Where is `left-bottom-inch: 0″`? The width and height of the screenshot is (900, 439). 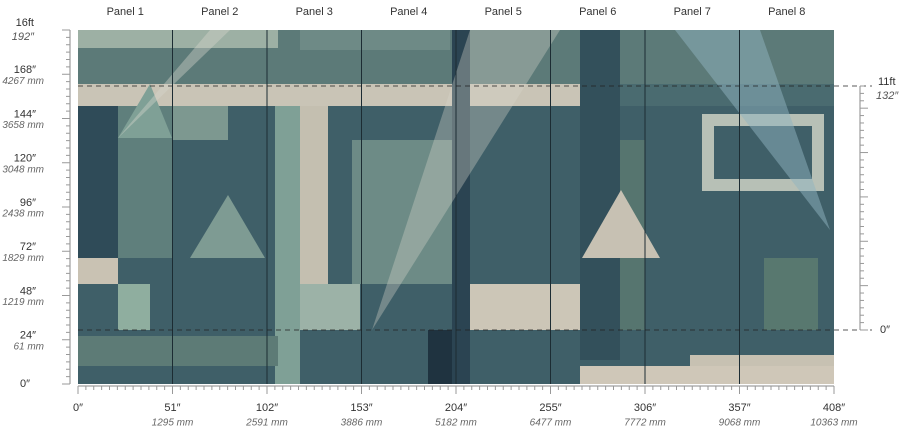 left-bottom-inch: 0″ is located at coordinates (25, 384).